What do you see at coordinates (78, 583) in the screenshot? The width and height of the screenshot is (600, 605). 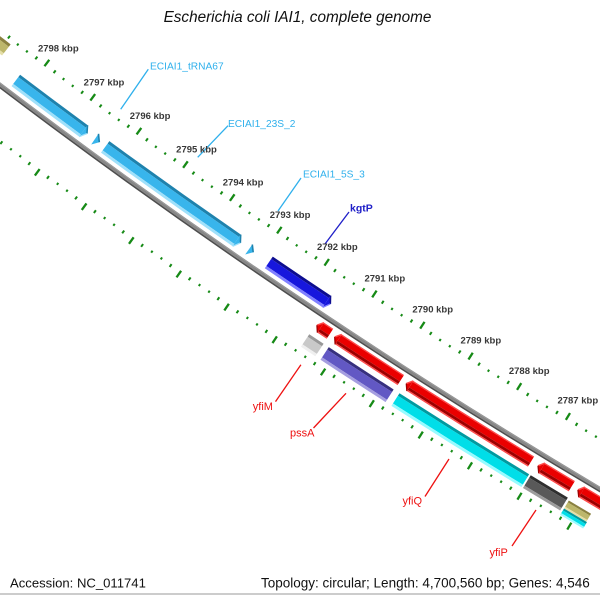 I see `svg-text: Accession: NC_011741` at bounding box center [78, 583].